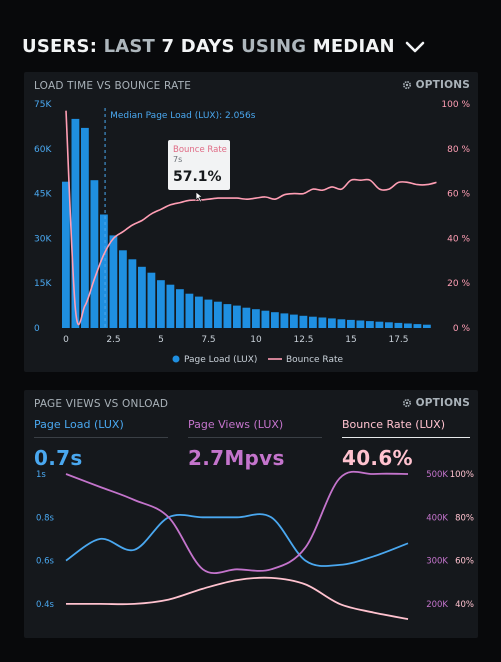 The image size is (501, 662). I want to click on cursor-icon, so click(199, 197).